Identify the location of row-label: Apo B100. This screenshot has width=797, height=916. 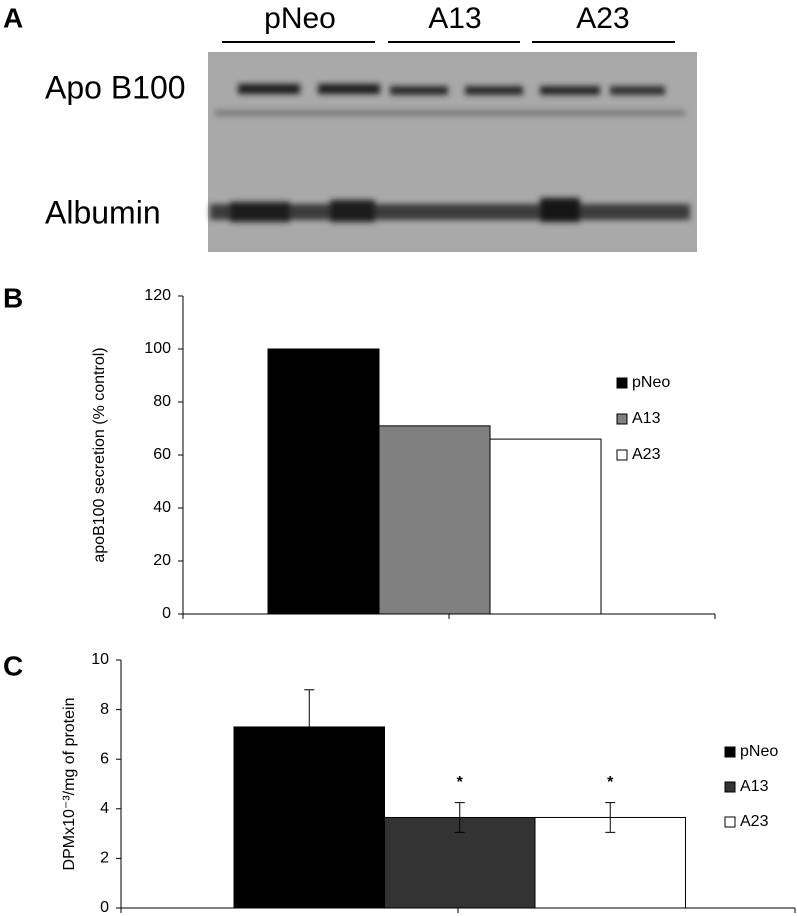
(115, 87).